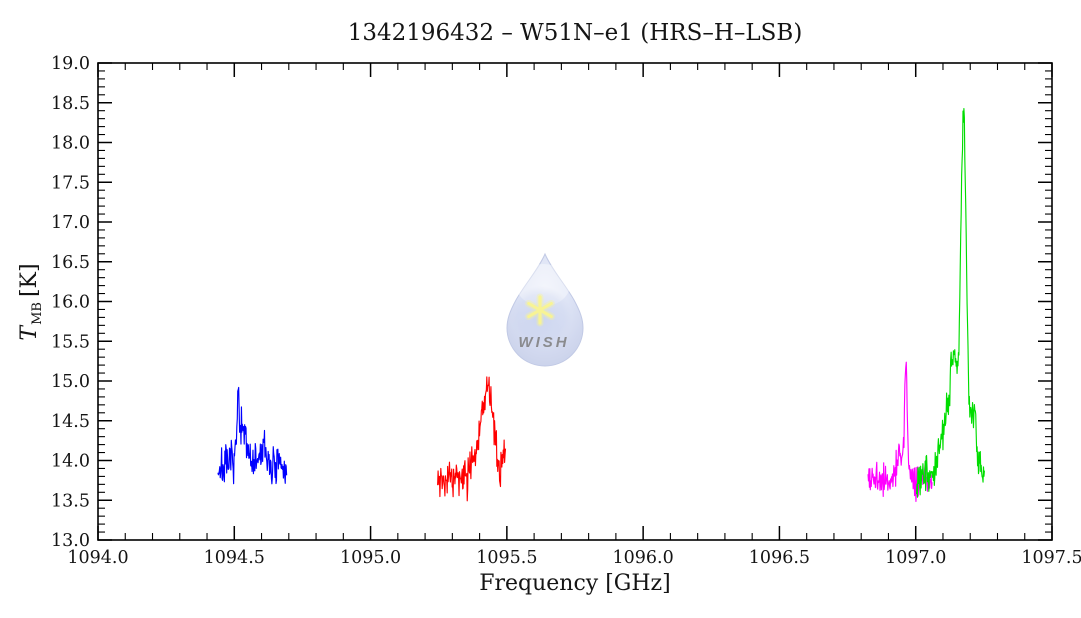 Image resolution: width=1081 pixels, height=618 pixels. What do you see at coordinates (70, 303) in the screenshot?
I see `y-tick-label: 16.0` at bounding box center [70, 303].